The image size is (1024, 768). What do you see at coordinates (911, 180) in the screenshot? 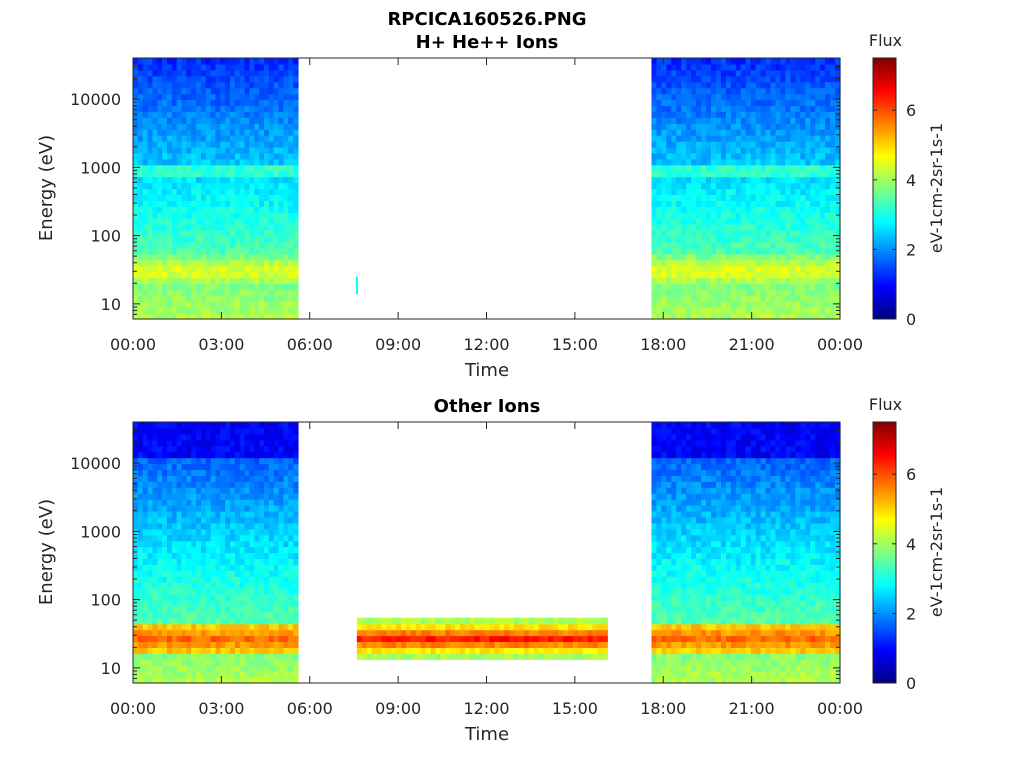
I see `colorbar-tick-label: 4` at bounding box center [911, 180].